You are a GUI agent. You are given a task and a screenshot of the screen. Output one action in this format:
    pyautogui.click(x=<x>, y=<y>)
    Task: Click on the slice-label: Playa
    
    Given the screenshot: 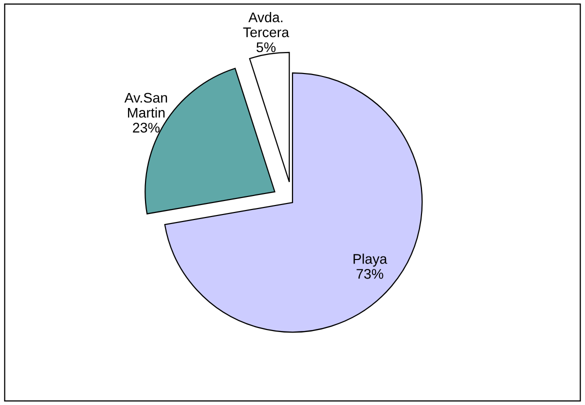 What is the action you would take?
    pyautogui.click(x=371, y=260)
    